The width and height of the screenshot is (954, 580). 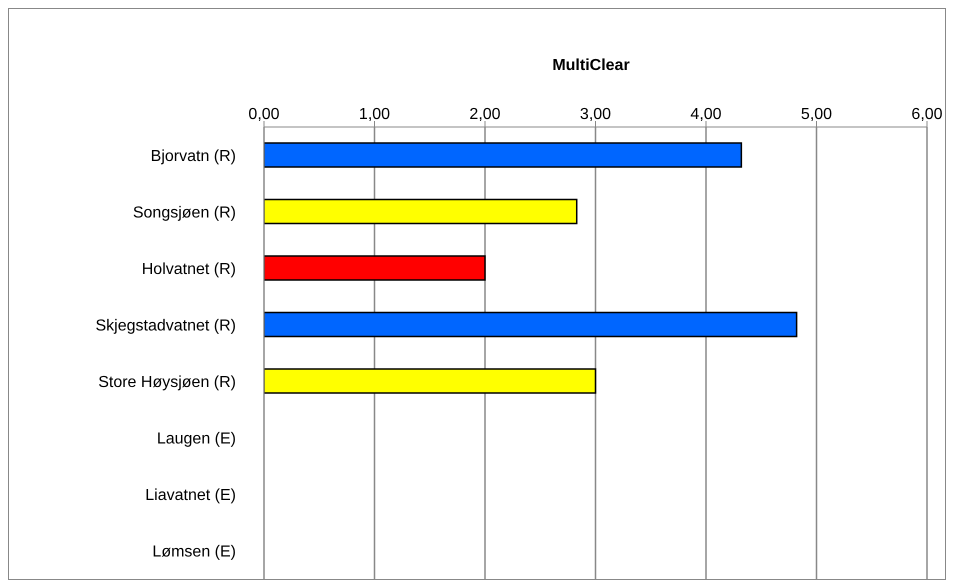 What do you see at coordinates (374, 114) in the screenshot?
I see `x-tick-label: 1,00` at bounding box center [374, 114].